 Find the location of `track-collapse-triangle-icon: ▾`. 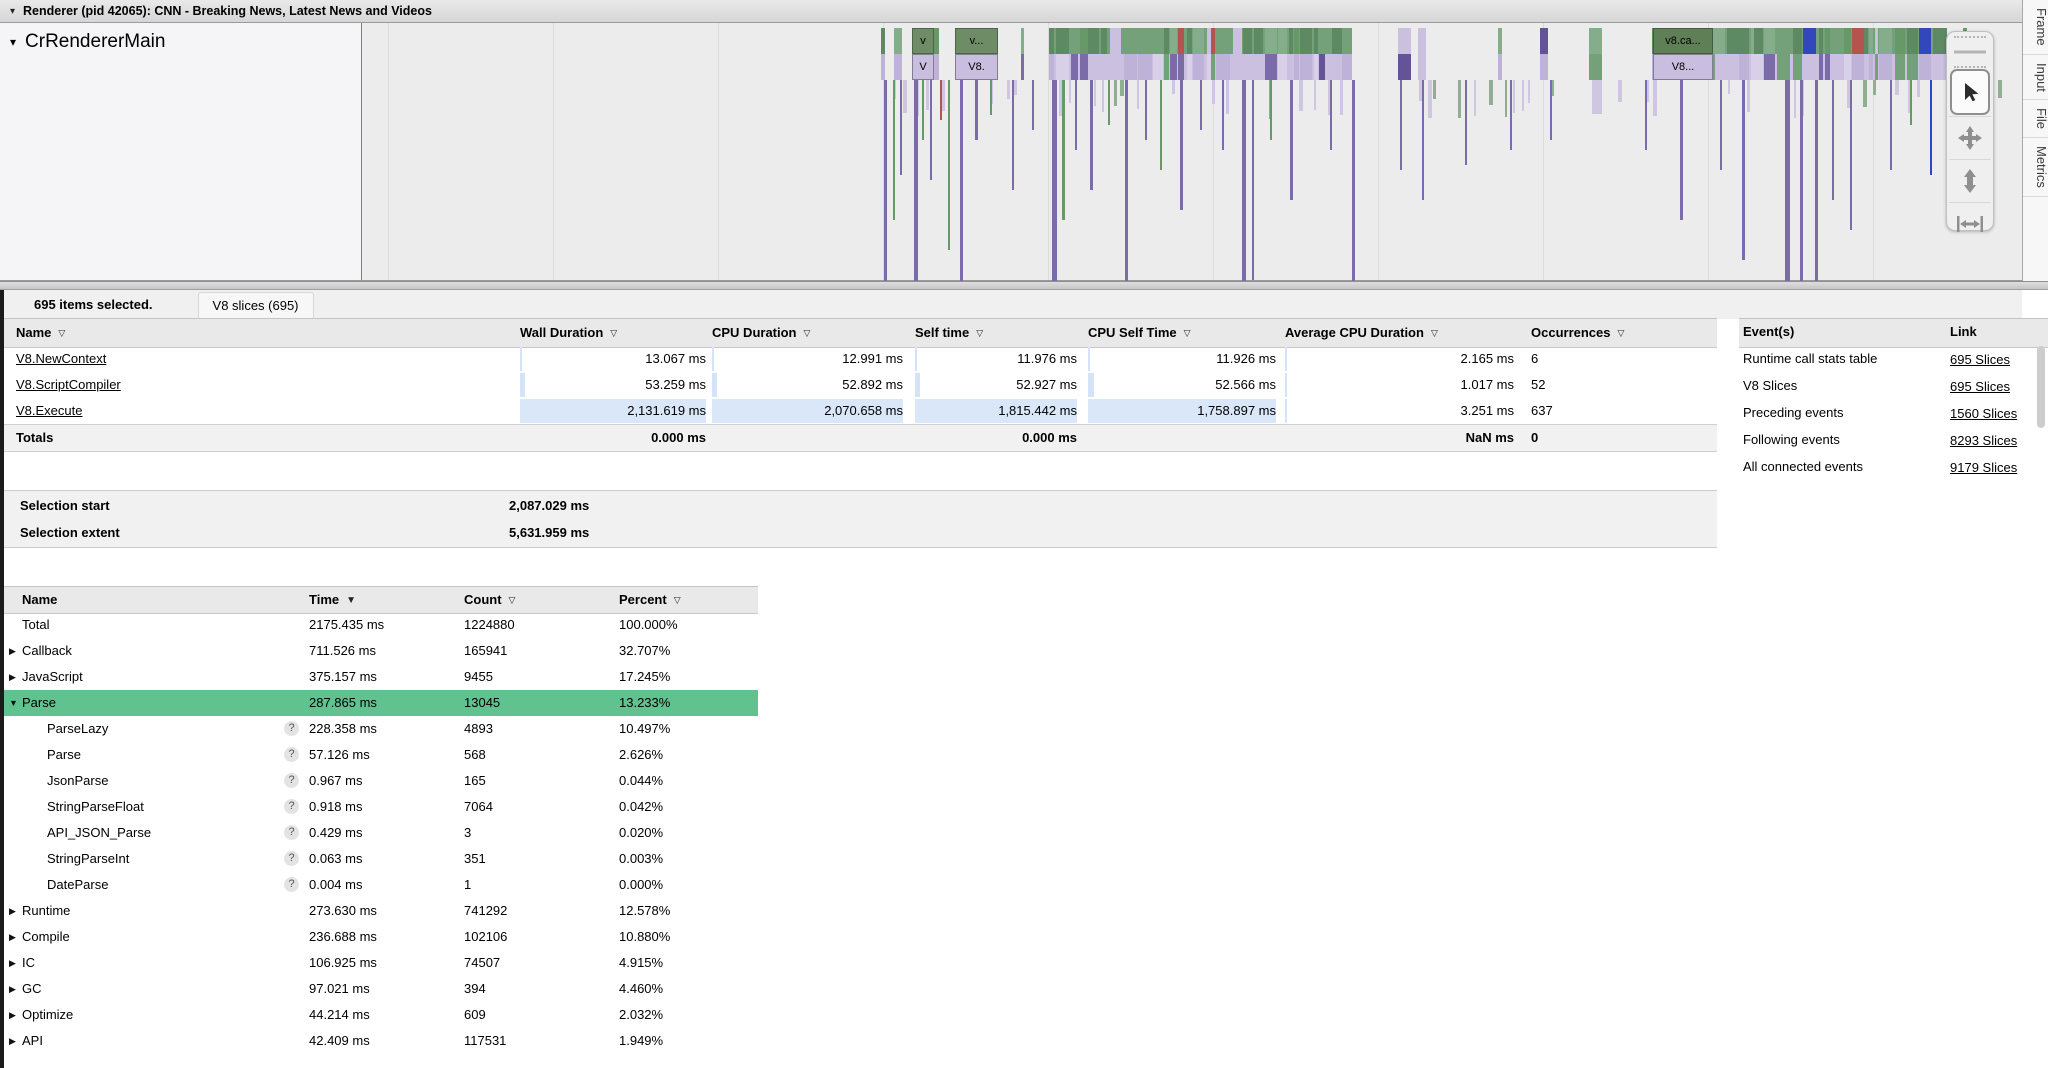

track-collapse-triangle-icon: ▾ is located at coordinates (13, 42).